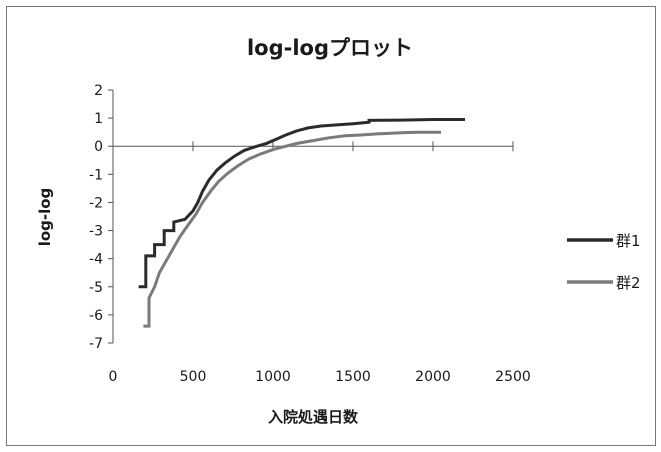 The width and height of the screenshot is (661, 452). I want to click on x-tick-label: 2500, so click(513, 377).